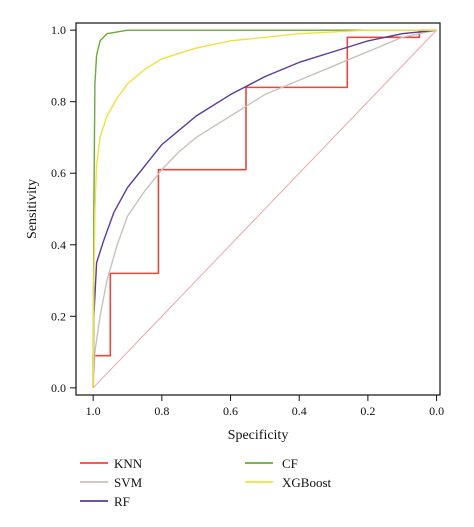  What do you see at coordinates (367, 411) in the screenshot?
I see `x-tick-label: 0.2` at bounding box center [367, 411].